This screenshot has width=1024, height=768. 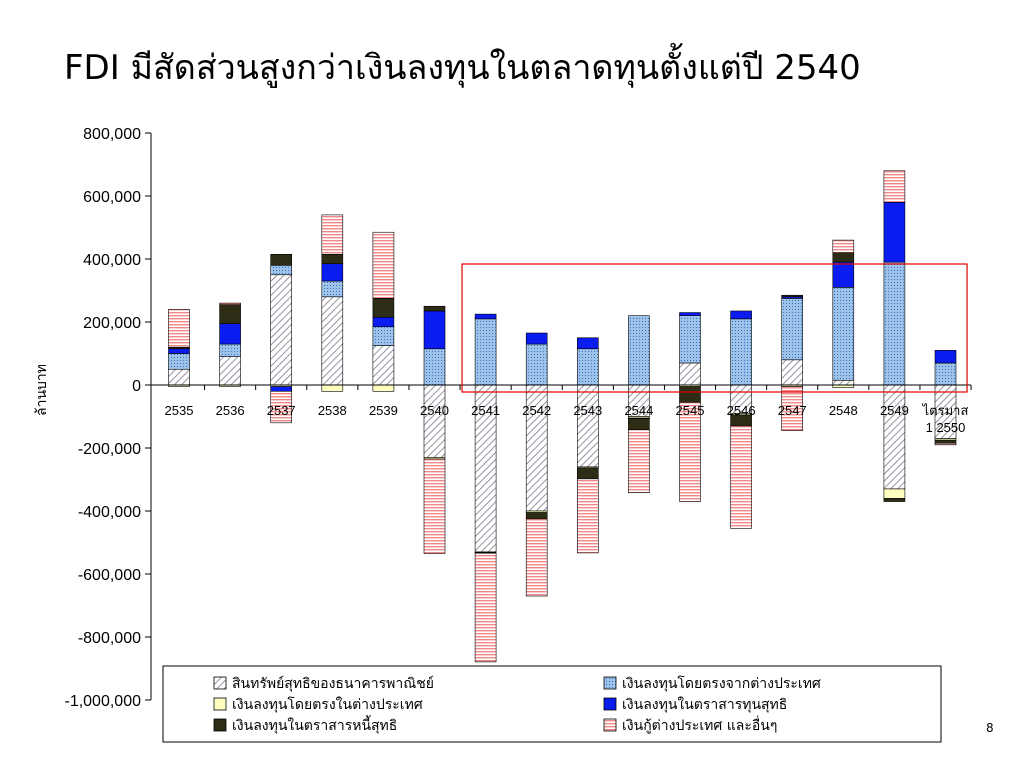 What do you see at coordinates (638, 410) in the screenshot?
I see `x-tick-label: 2544` at bounding box center [638, 410].